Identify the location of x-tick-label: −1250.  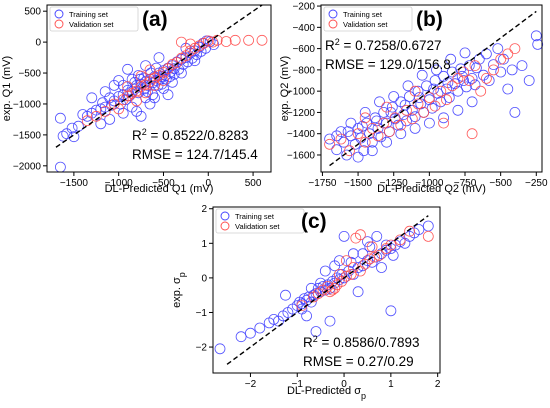
(394, 183).